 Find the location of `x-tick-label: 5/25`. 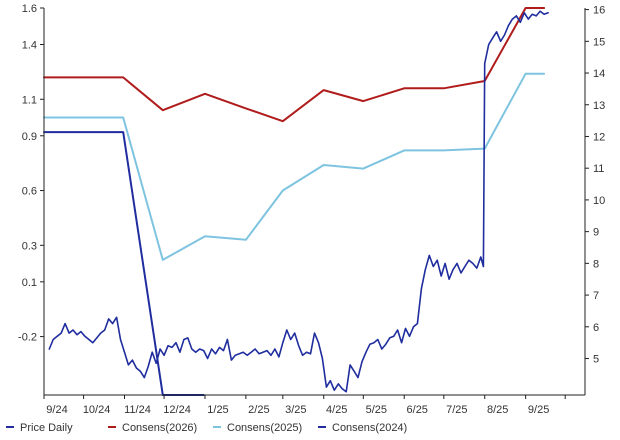

x-tick-label: 5/25 is located at coordinates (376, 410).